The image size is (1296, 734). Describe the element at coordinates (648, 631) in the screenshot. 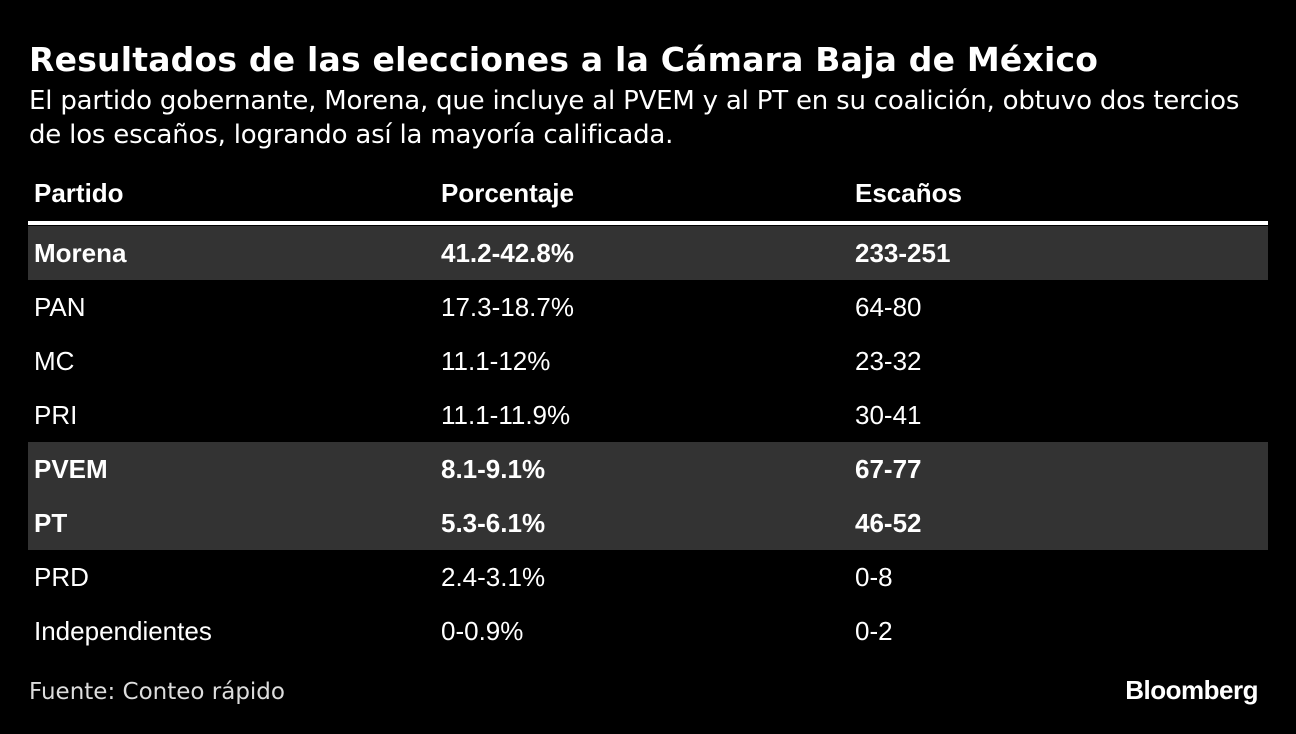

I see `table-row: Independientes 0-0.9% 0-2` at that location.